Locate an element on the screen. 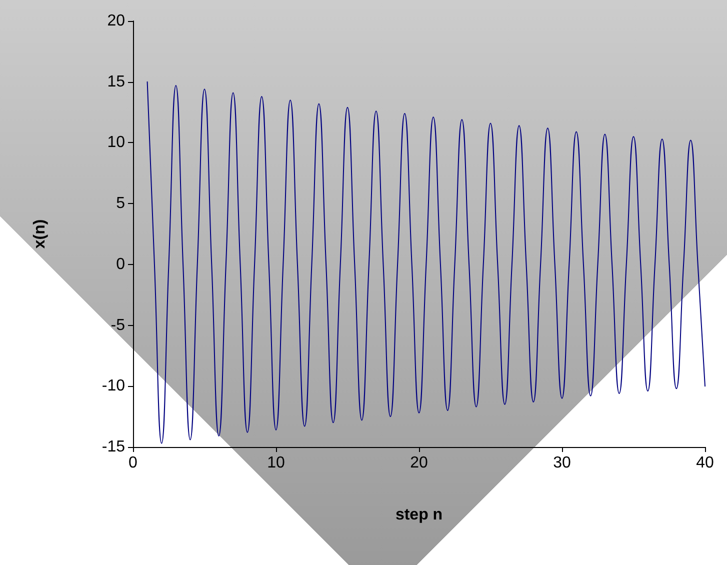 The image size is (727, 565). y-tick-label: 15 is located at coordinates (116, 81).